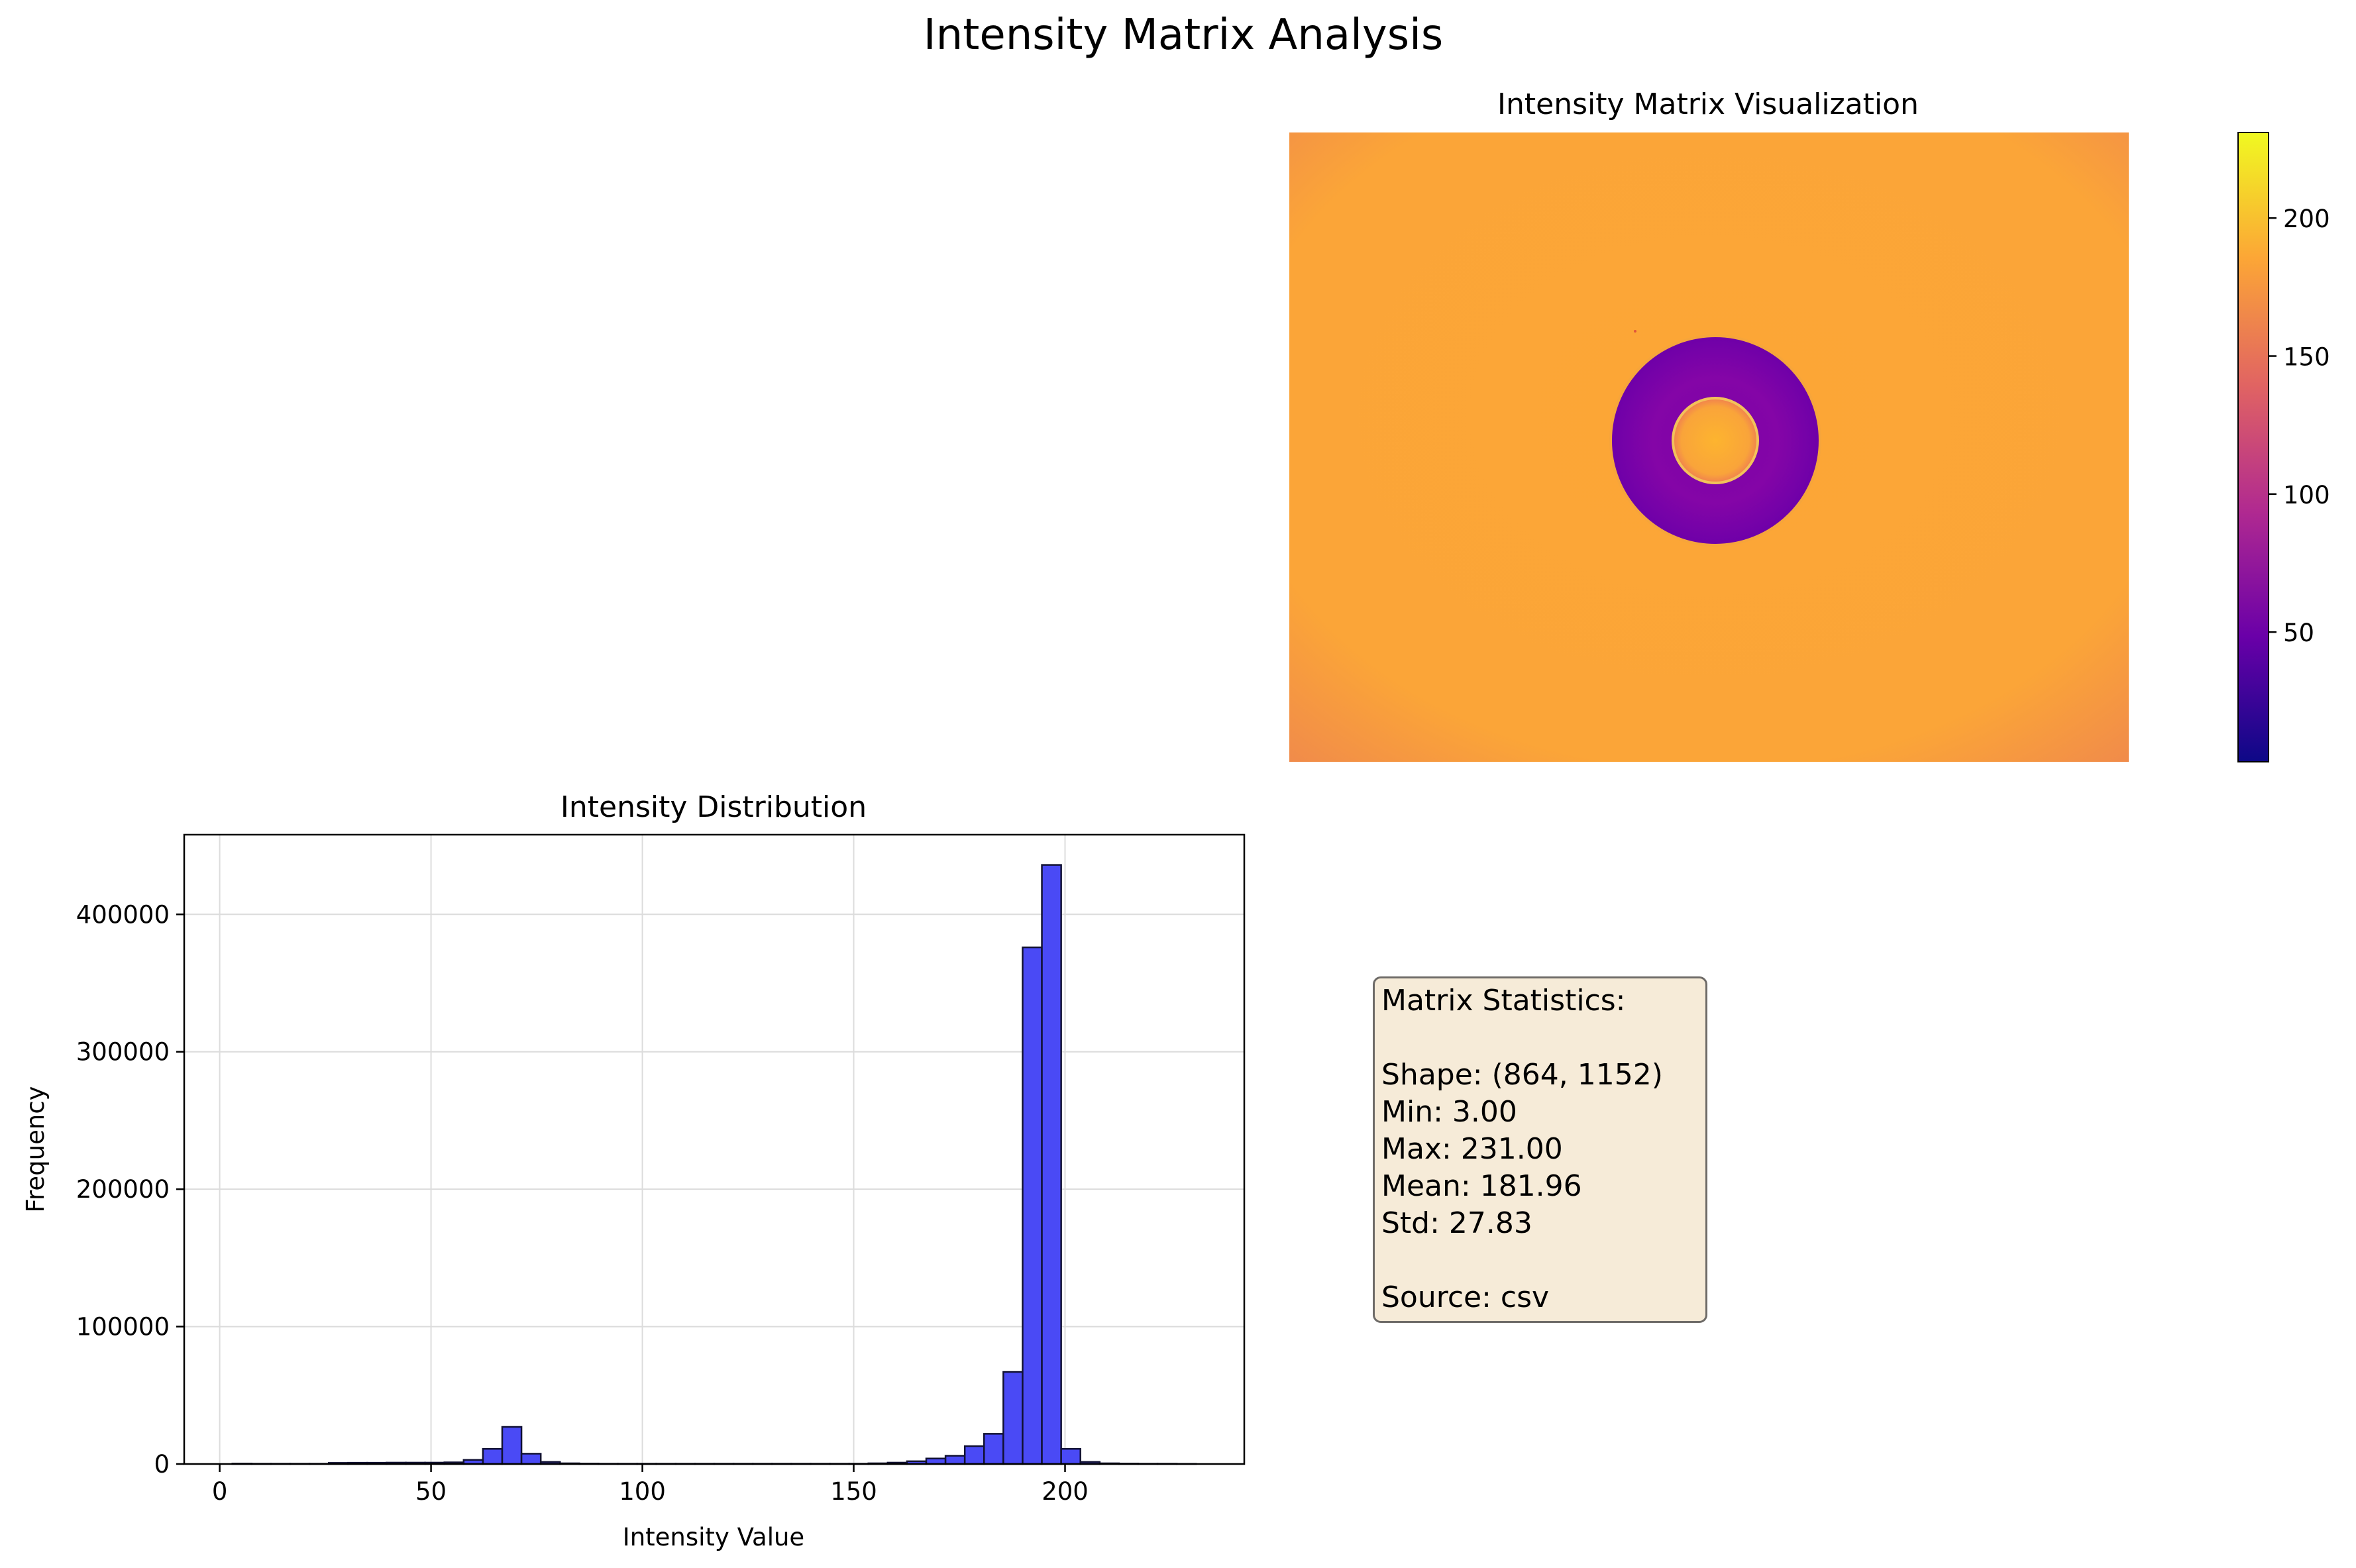 This screenshot has width=2356, height=1568. I want to click on histogram-x-ticks: 0 50 100 150 200, so click(650, 1485).